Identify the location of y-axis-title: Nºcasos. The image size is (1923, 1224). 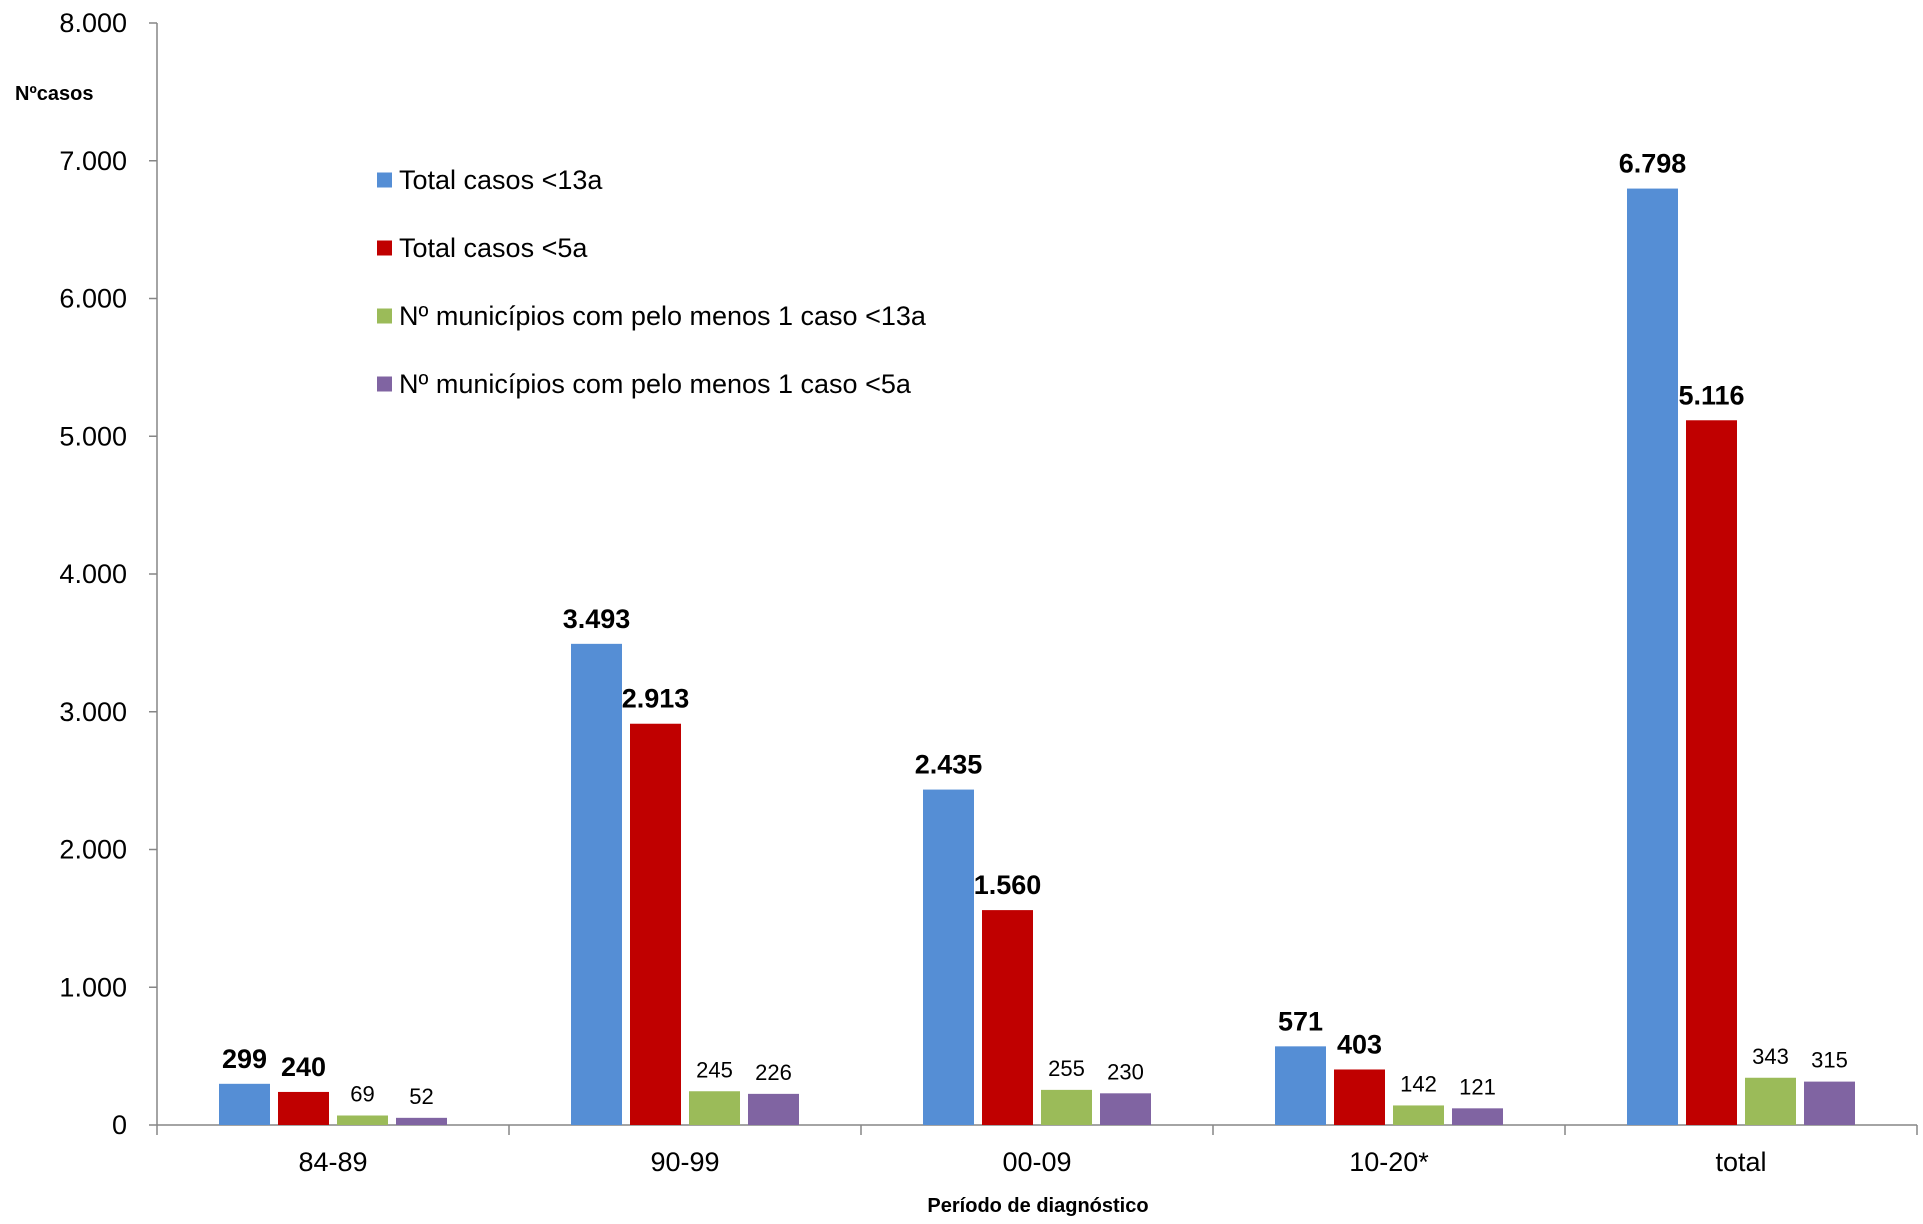
(54, 94).